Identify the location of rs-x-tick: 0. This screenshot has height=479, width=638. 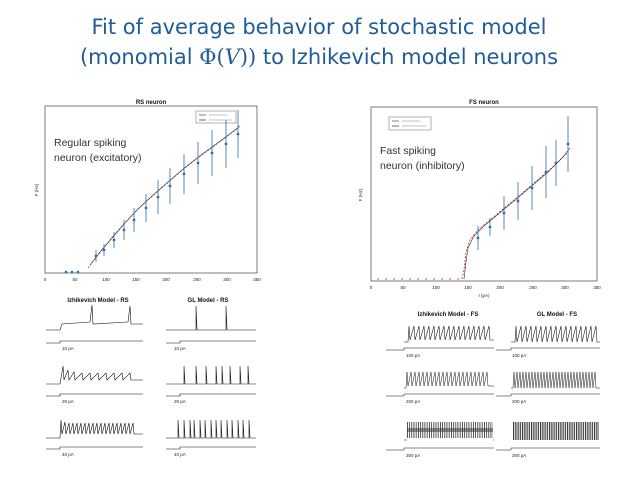
(45, 279).